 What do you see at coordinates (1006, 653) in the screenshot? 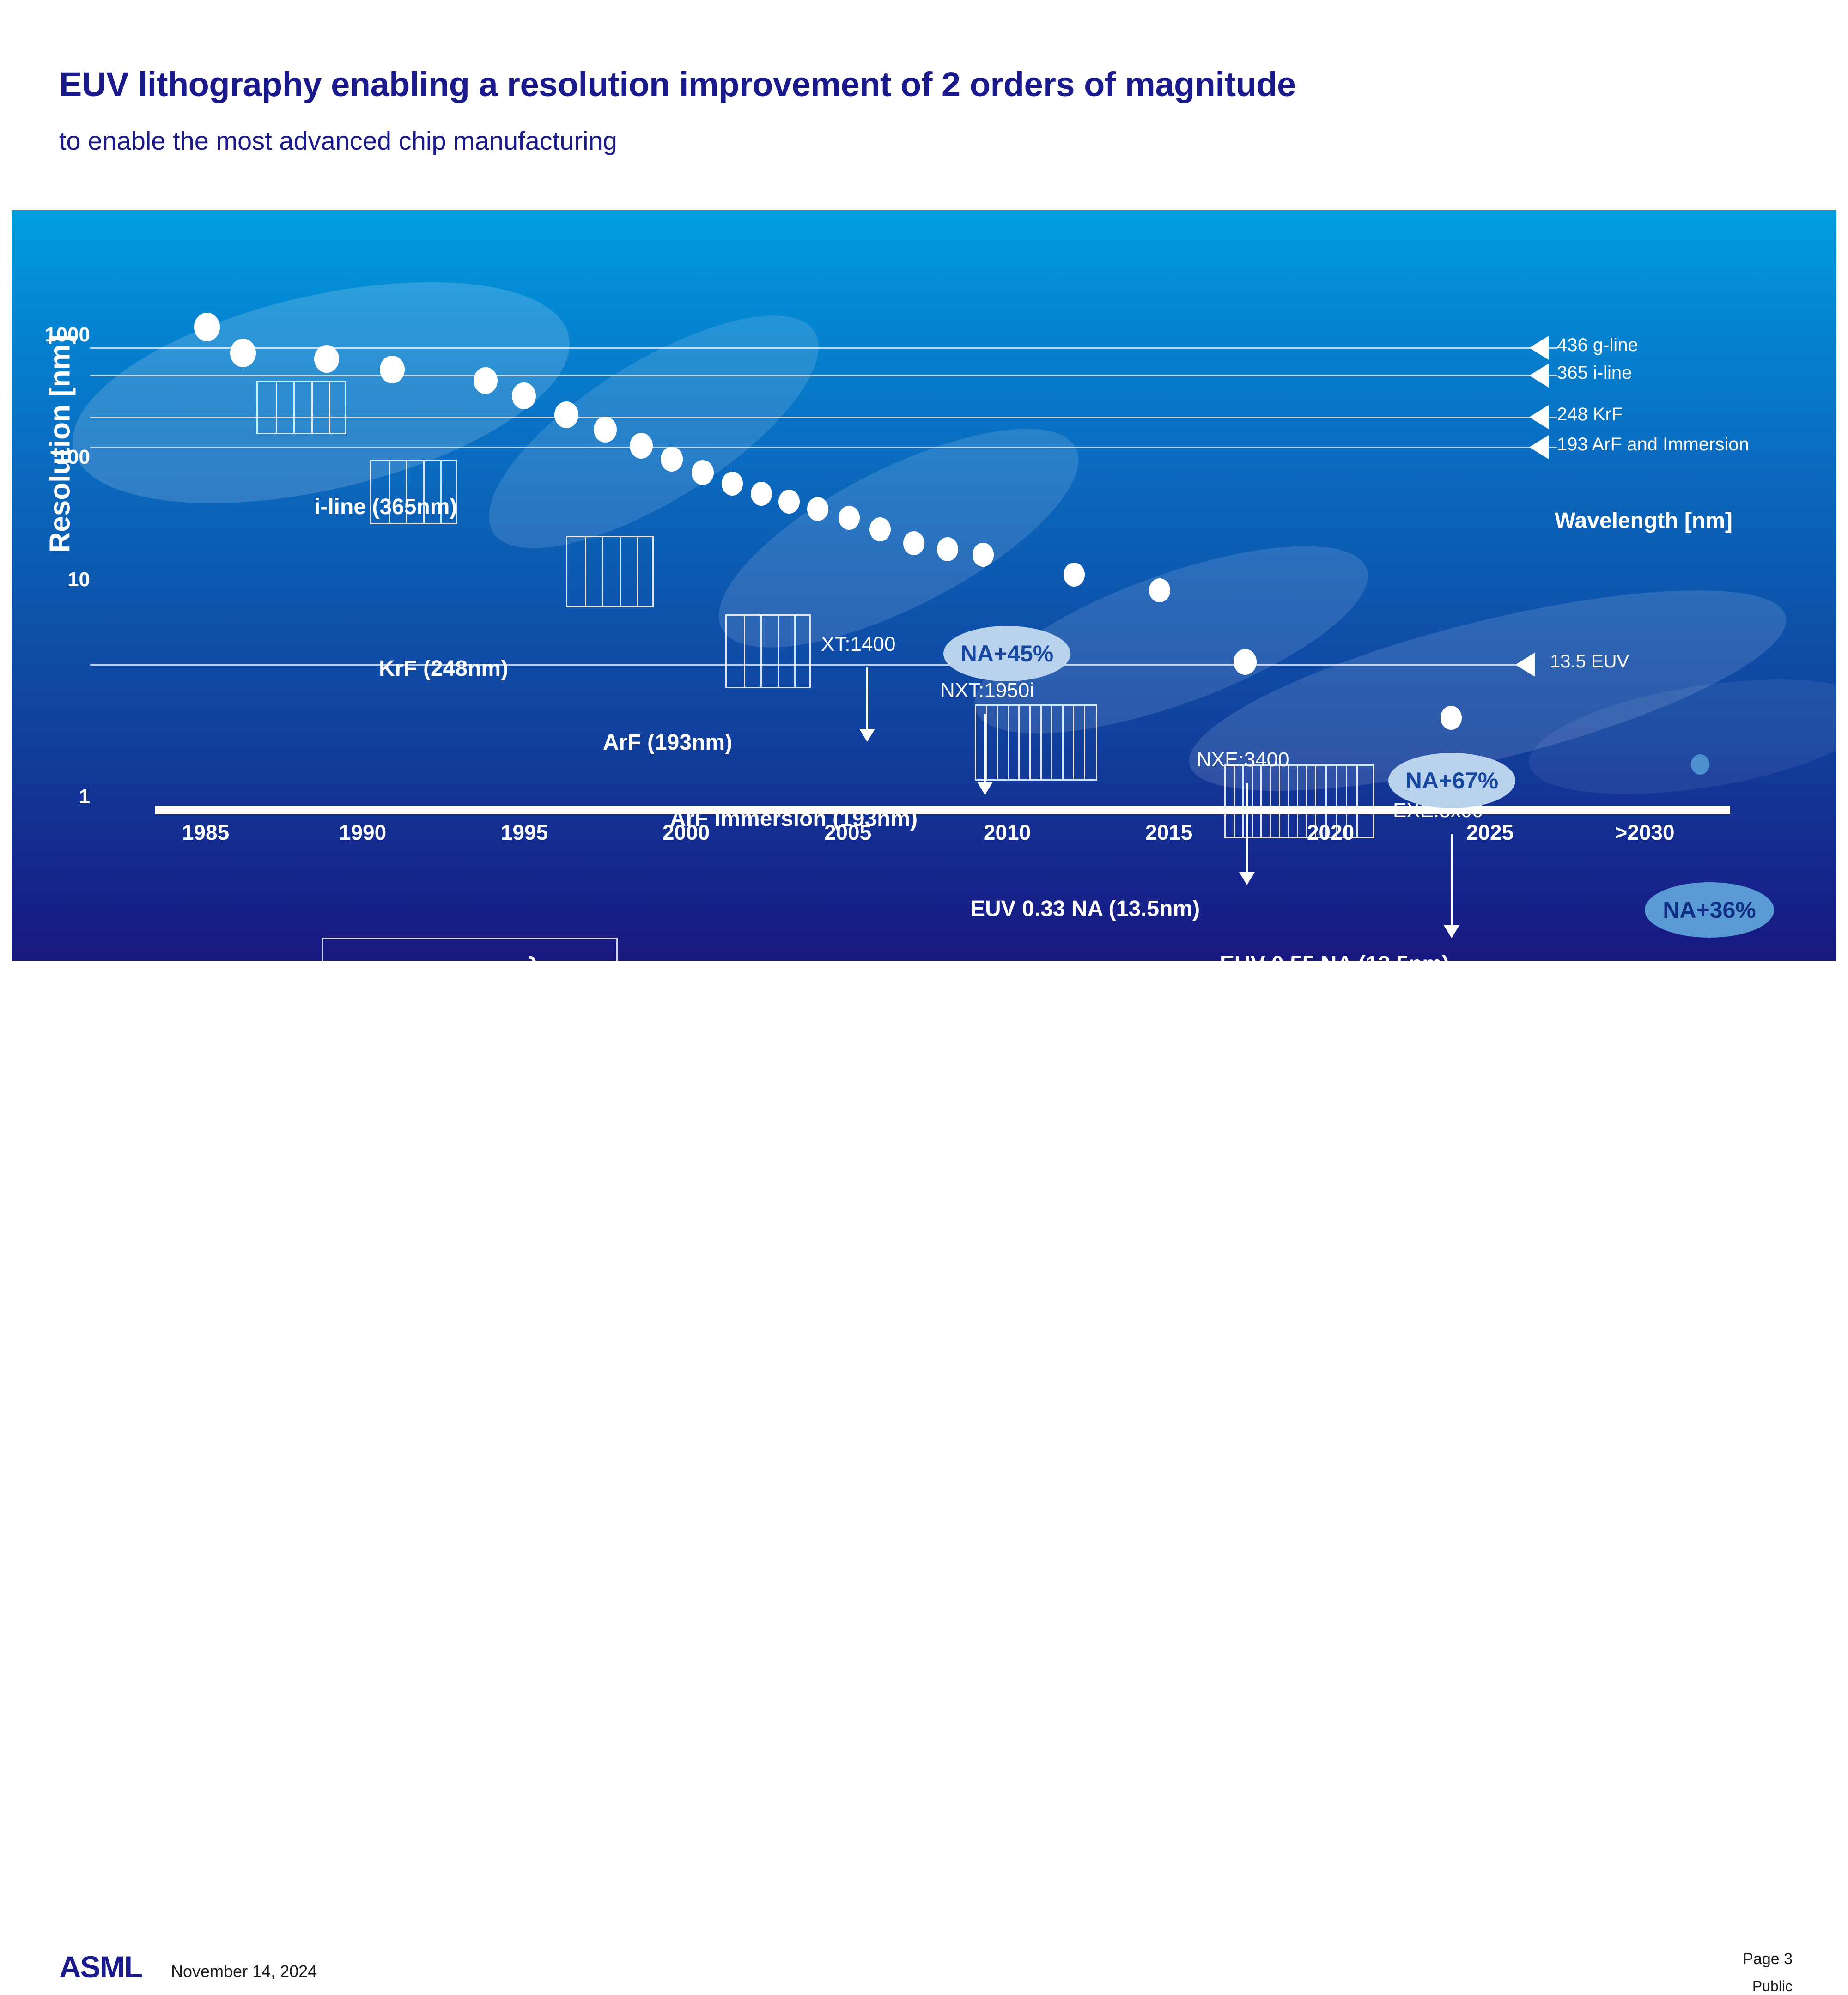
I see `na-badge-45: NA+45%` at bounding box center [1006, 653].